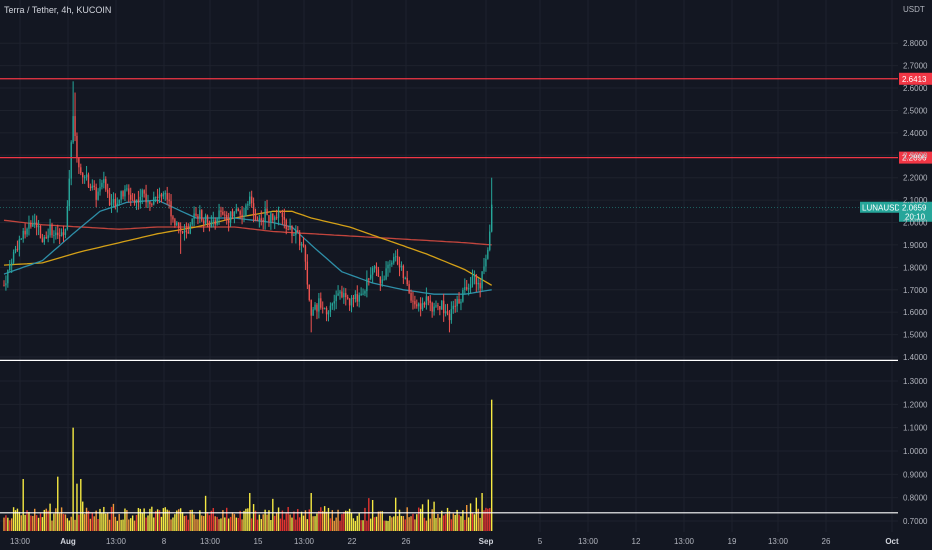  Describe the element at coordinates (915, 66) in the screenshot. I see `y-tick-label: 2.7000` at that location.